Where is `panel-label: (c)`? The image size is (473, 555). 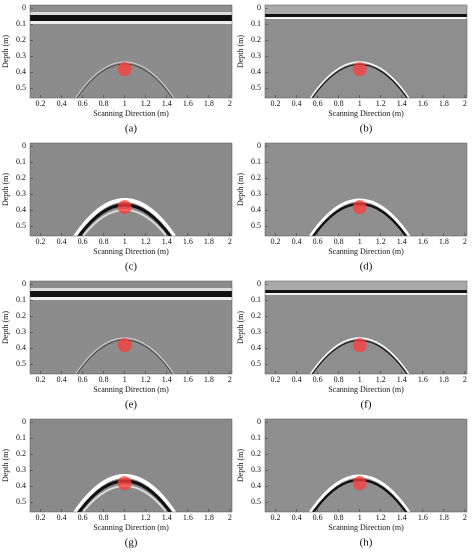
panel-label: (c) is located at coordinates (131, 267).